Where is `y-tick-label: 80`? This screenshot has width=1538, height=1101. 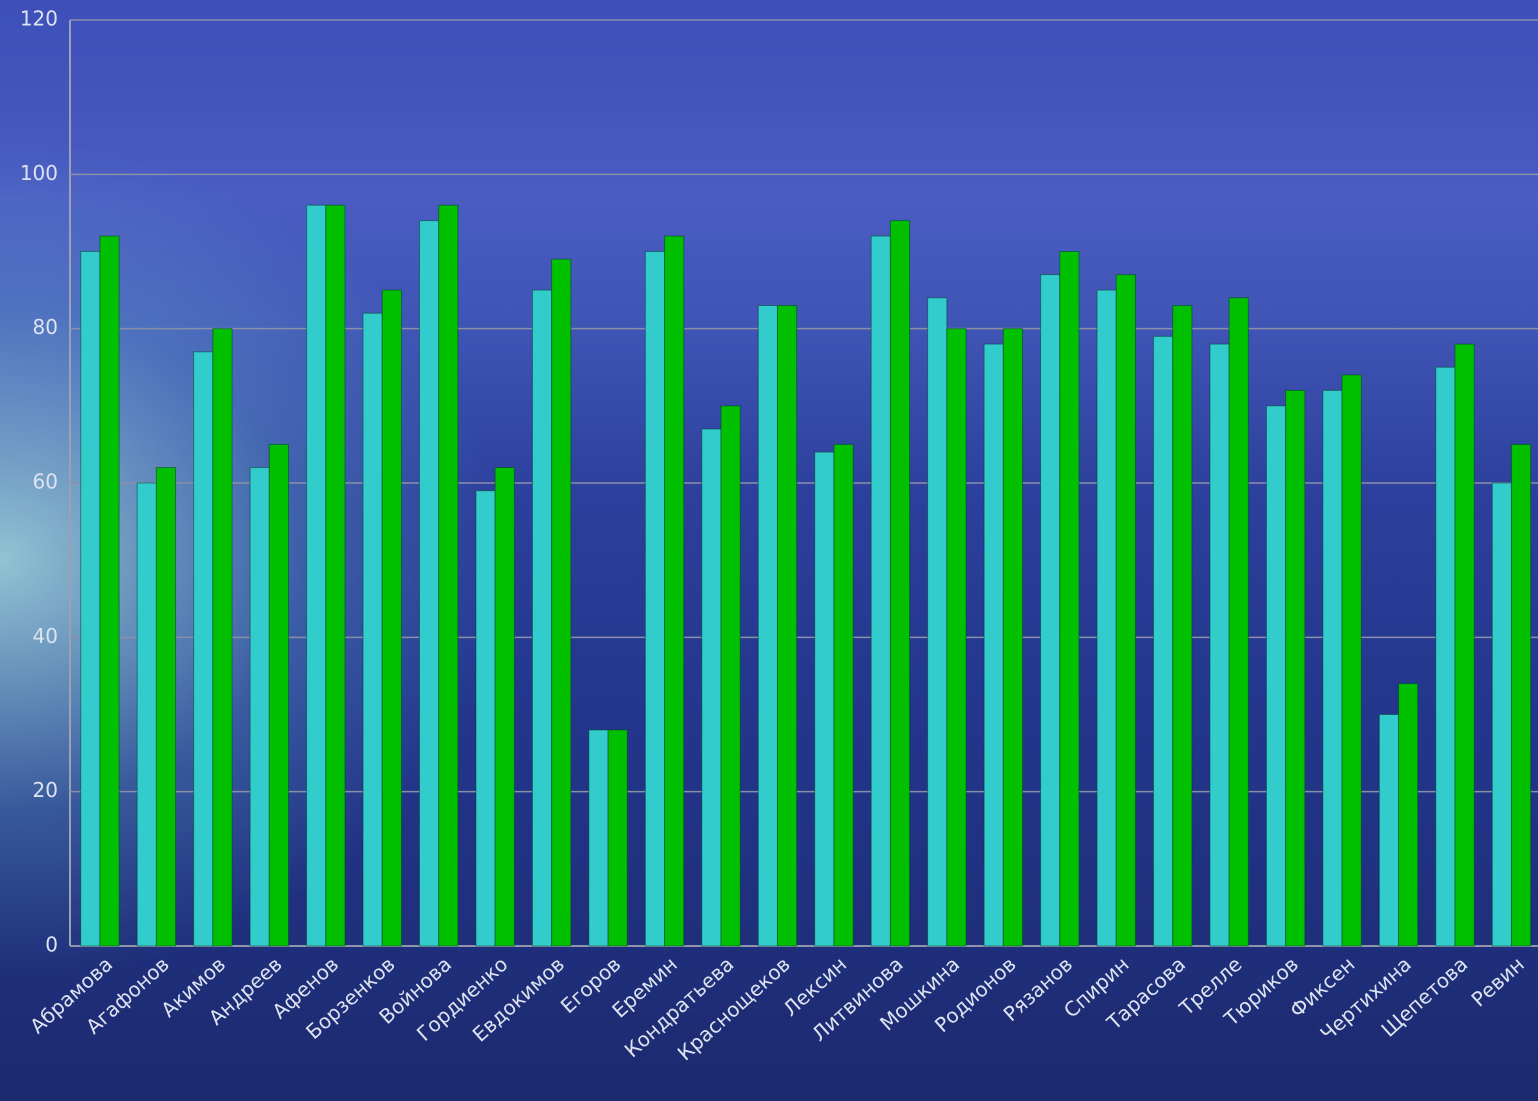
y-tick-label: 80 is located at coordinates (45, 327).